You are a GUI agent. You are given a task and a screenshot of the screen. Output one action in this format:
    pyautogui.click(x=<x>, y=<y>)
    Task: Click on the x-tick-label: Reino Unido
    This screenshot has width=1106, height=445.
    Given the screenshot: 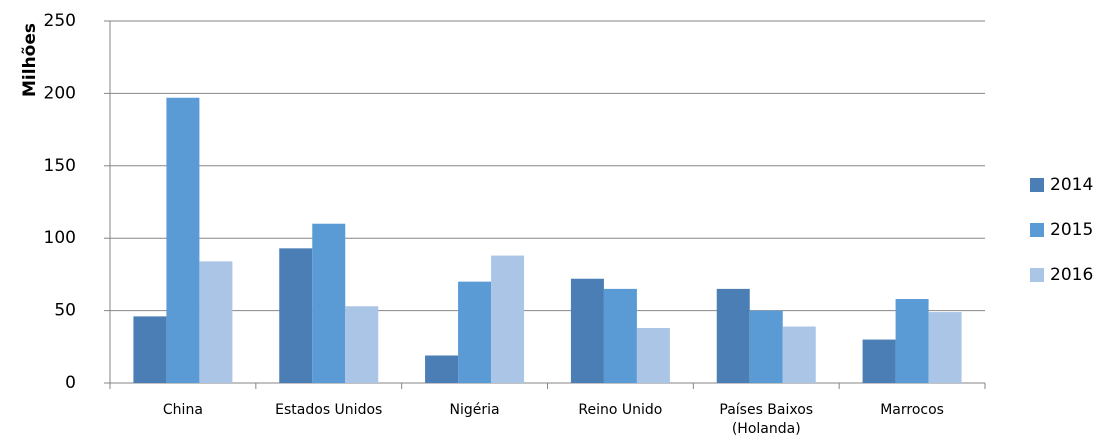 What is the action you would take?
    pyautogui.click(x=620, y=410)
    